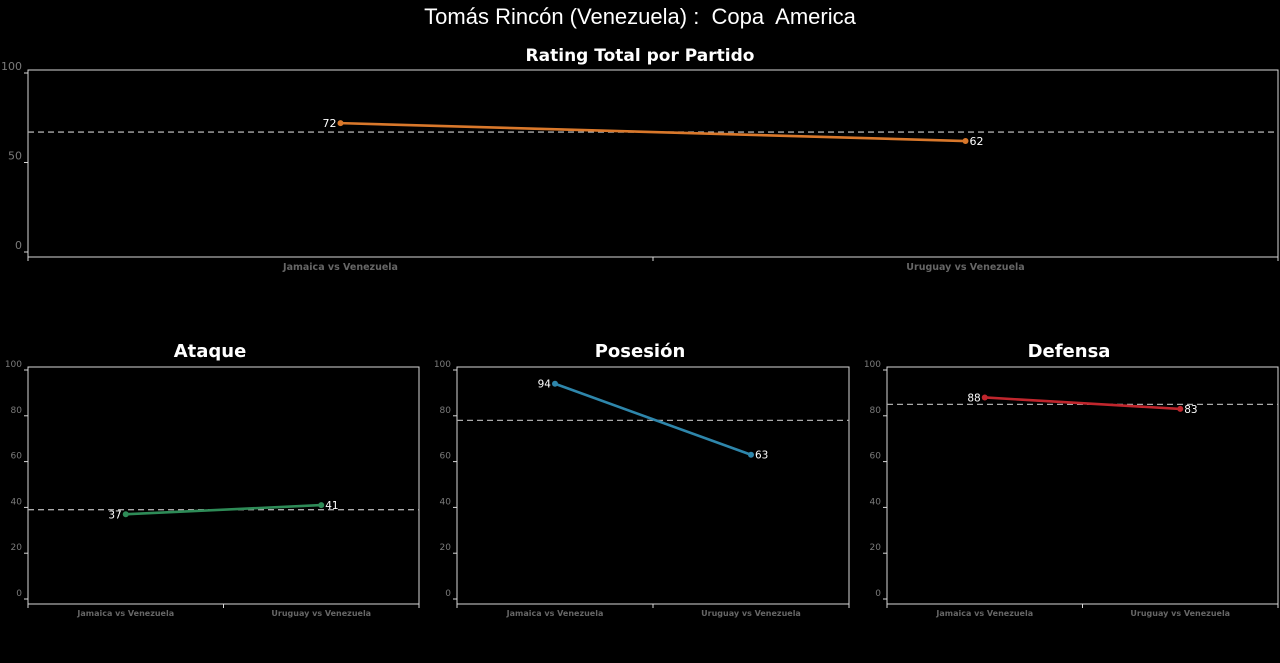 This screenshot has height=663, width=1280. Describe the element at coordinates (653, 132) in the screenshot. I see `total-series-line` at that location.